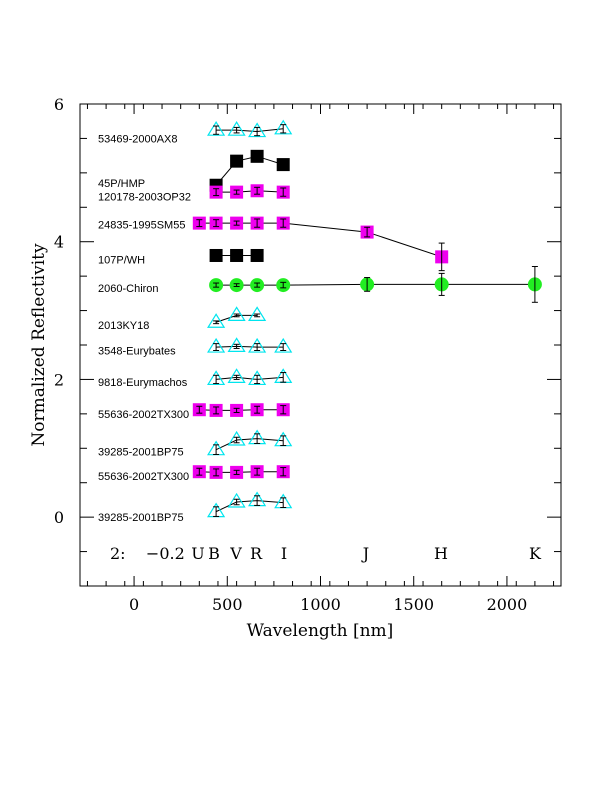 This screenshot has width=612, height=797. Describe the element at coordinates (121, 261) in the screenshot. I see `object-label: 107P/WH` at that location.